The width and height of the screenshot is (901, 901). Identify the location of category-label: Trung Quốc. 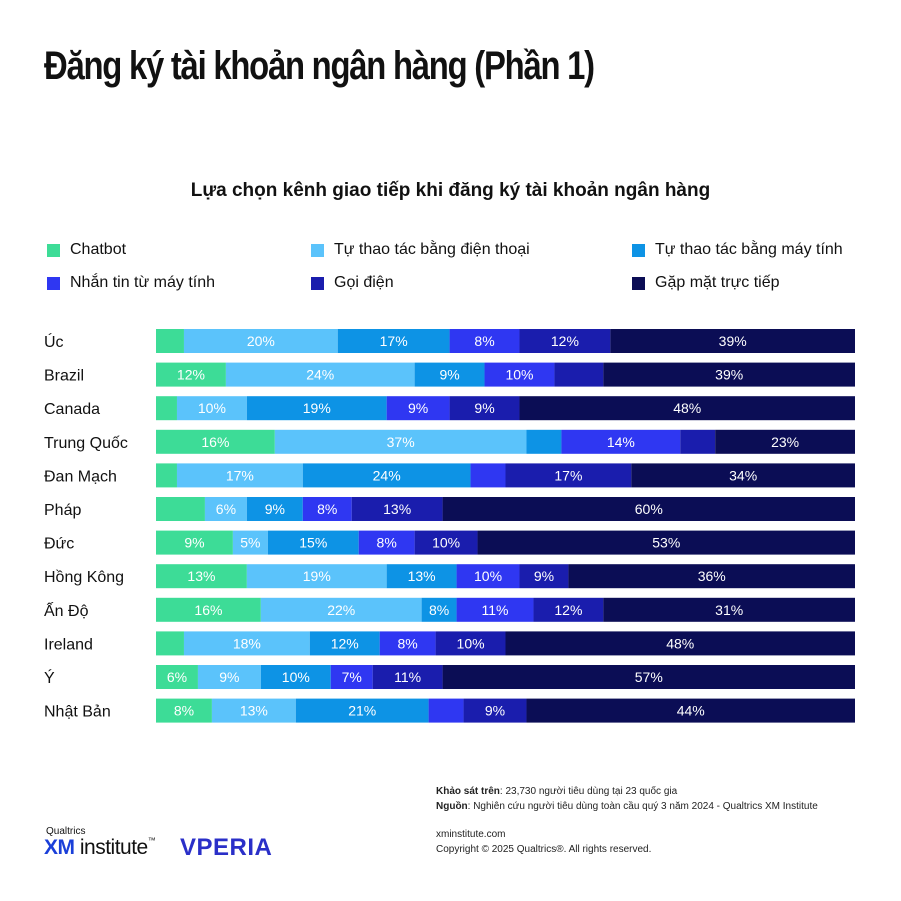
(86, 443).